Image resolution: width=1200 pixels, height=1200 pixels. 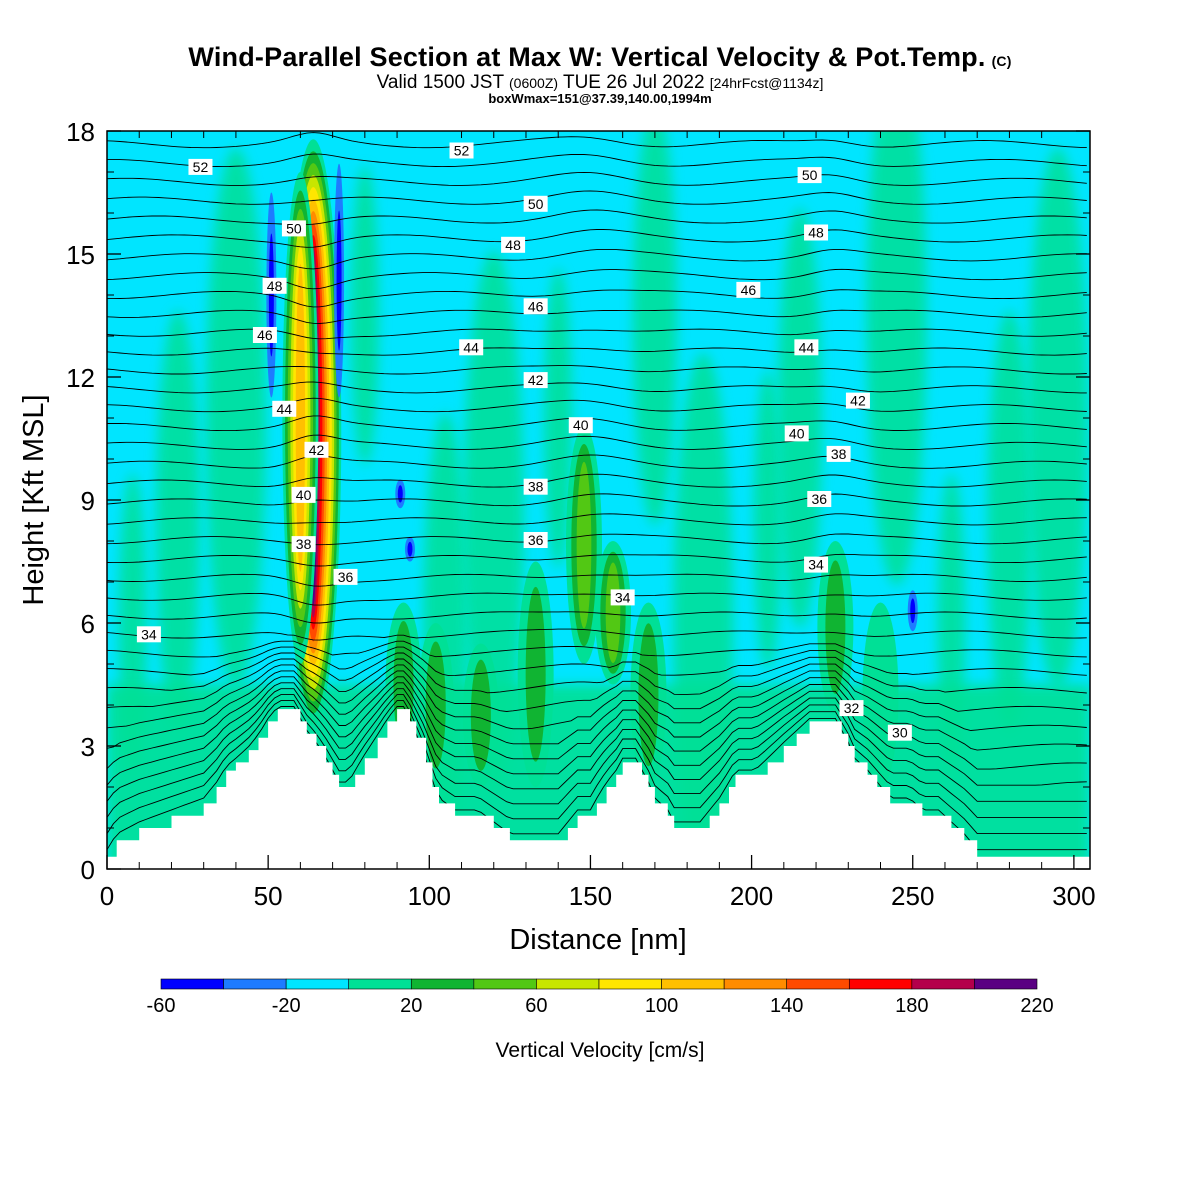 I want to click on x-tick-label: 200, so click(x=751, y=896).